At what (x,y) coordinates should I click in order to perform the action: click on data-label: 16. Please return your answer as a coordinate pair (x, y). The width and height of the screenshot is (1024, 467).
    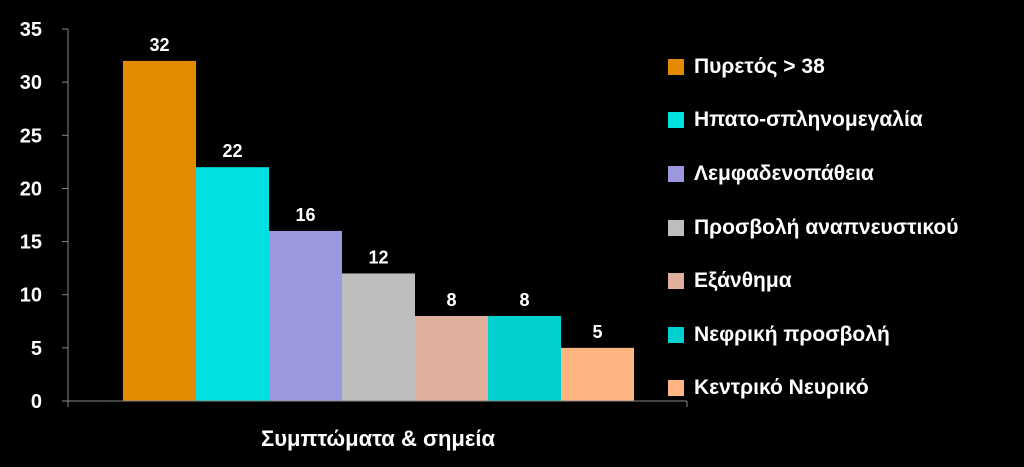
    Looking at the image, I should click on (305, 215).